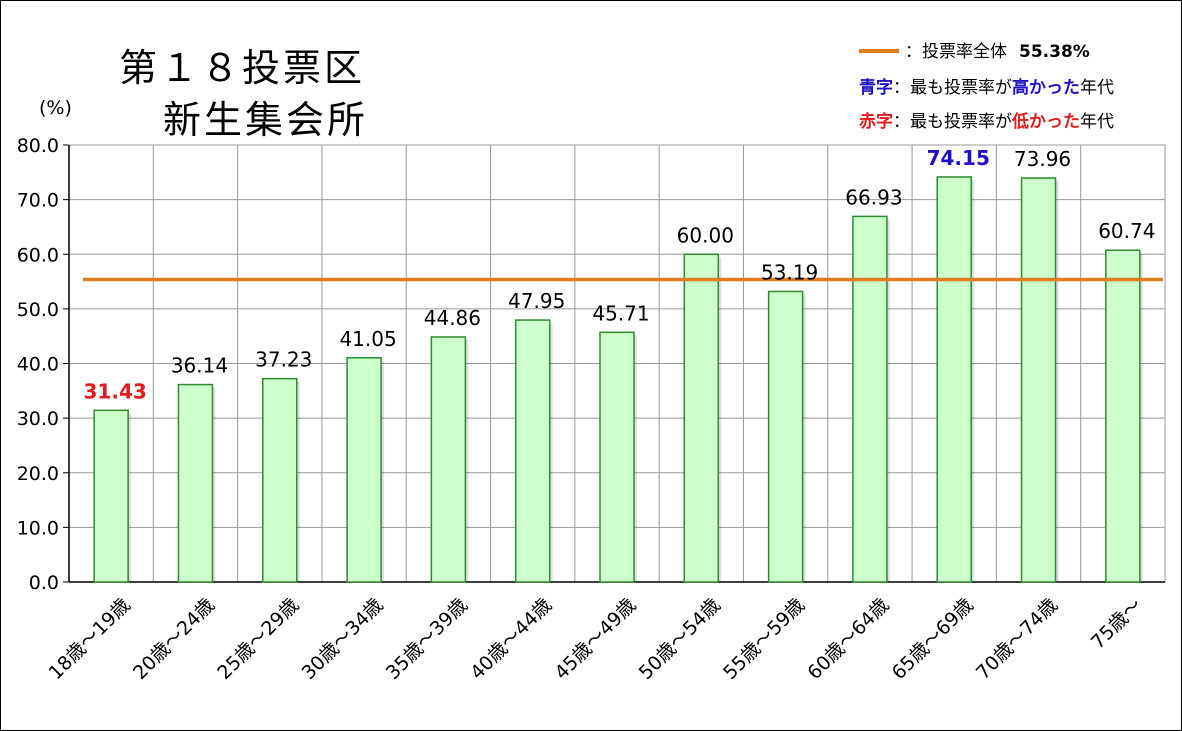 The width and height of the screenshot is (1182, 731). Describe the element at coordinates (1054, 52) in the screenshot. I see `legend-overall-value: 55.38%` at that location.